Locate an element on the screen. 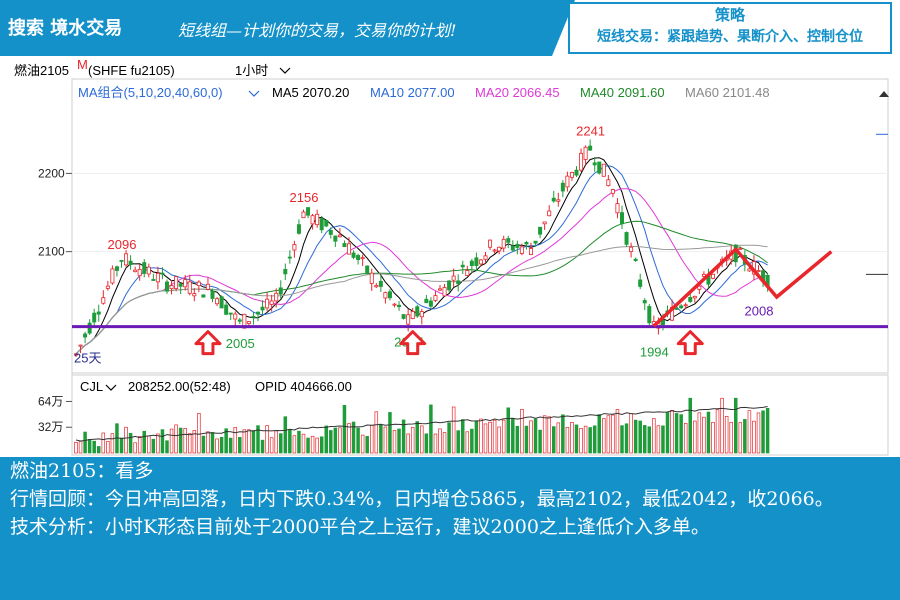  ma5-legend: MA5 2070.20 is located at coordinates (310, 92).